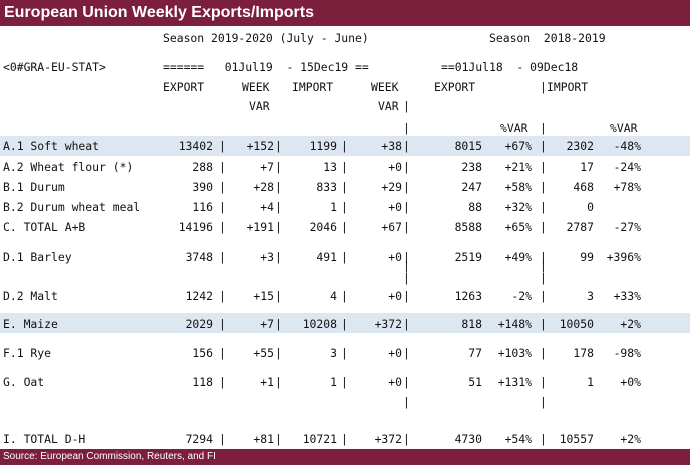  Describe the element at coordinates (202, 167) in the screenshot. I see `cell-export: 288` at that location.